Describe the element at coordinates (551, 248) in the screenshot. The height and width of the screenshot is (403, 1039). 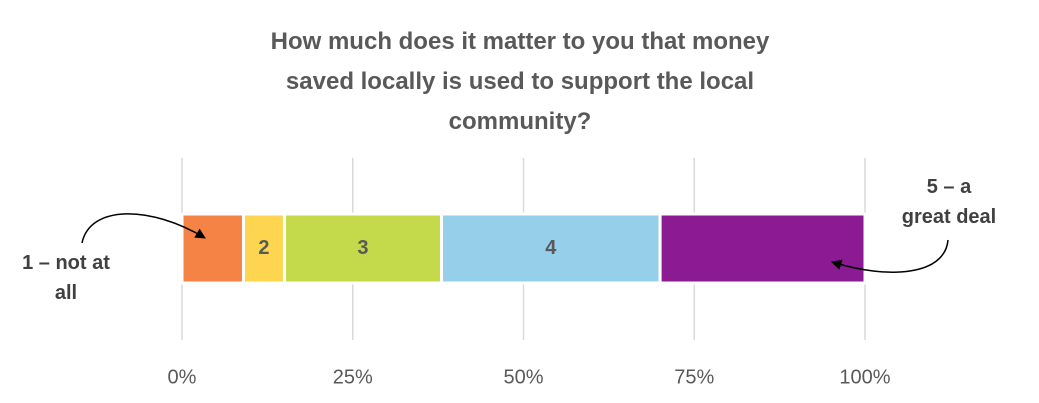
I see `segment-label: 4` at that location.